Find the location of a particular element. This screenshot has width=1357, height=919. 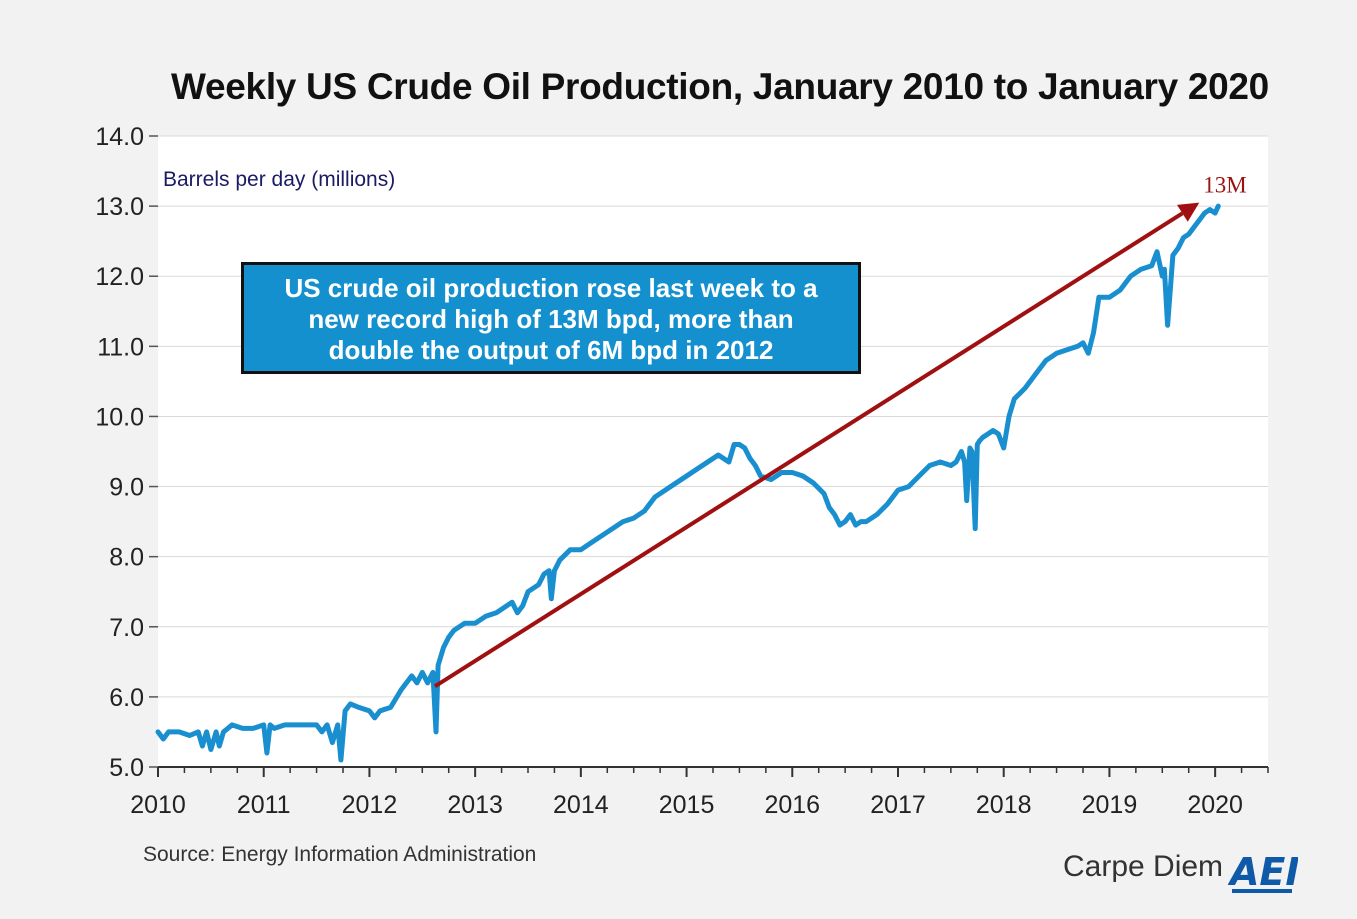

x-tick-label: 2012 is located at coordinates (370, 805).